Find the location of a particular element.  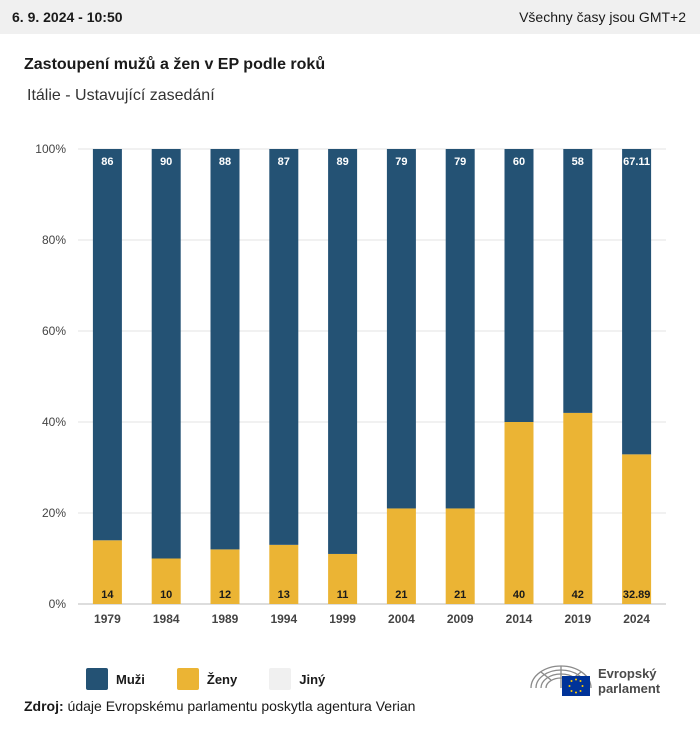

ep-logo: Evropský parlament is located at coordinates (608, 680).